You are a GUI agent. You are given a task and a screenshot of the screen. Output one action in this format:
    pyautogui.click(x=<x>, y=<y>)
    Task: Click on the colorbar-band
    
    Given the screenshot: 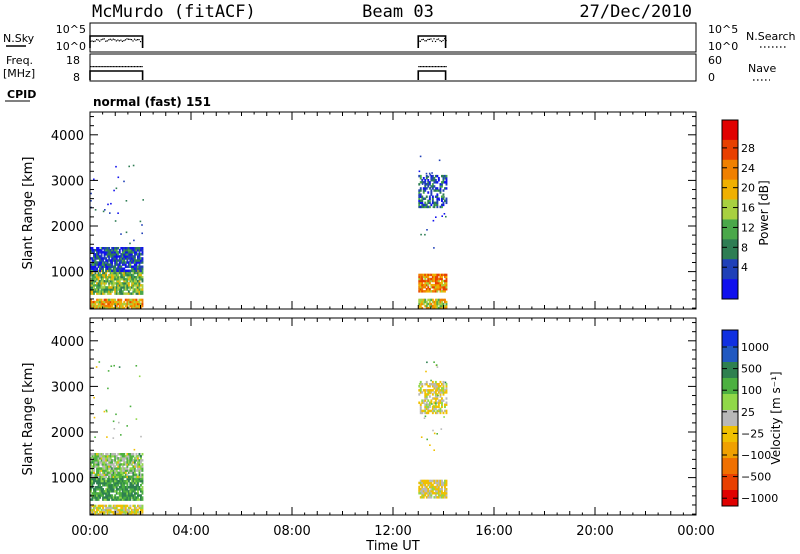 What is the action you would take?
    pyautogui.click(x=730, y=209)
    